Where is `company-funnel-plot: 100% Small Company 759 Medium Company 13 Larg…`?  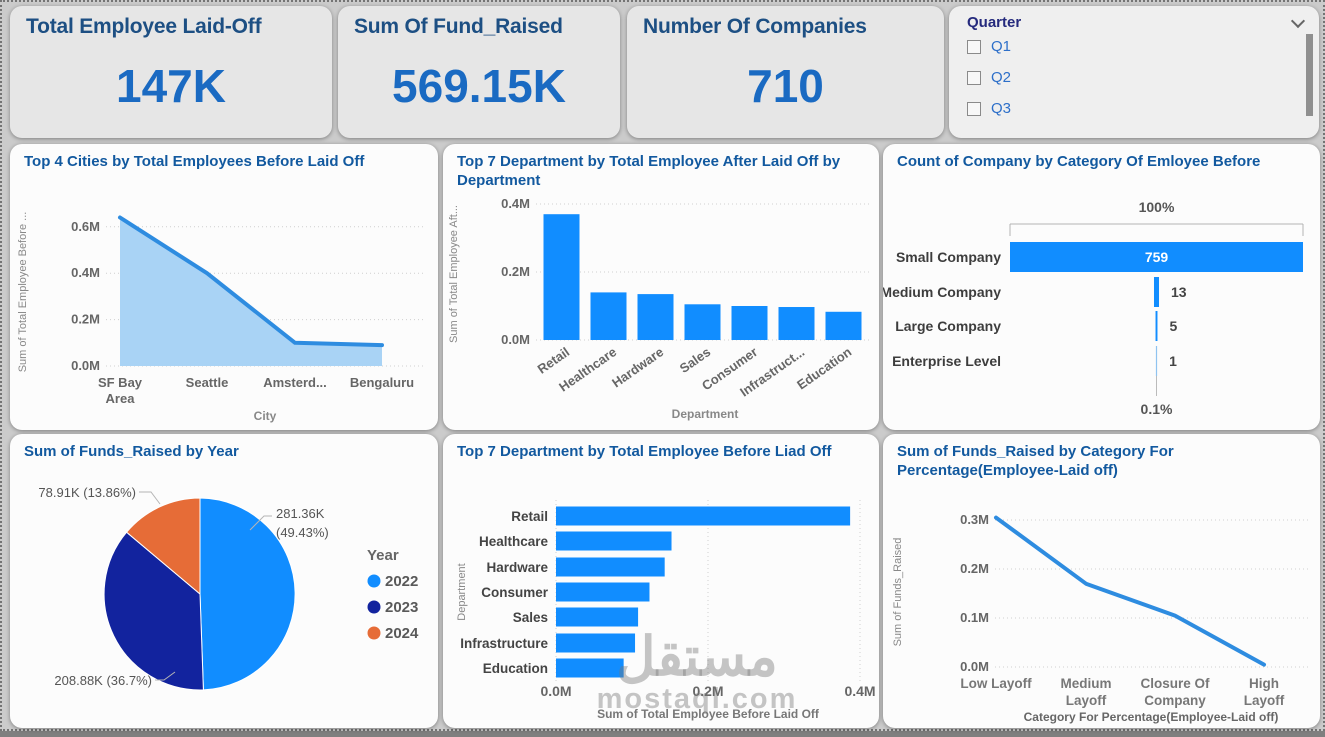
company-funnel-plot: 100% Small Company 759 Medium Company 13 Larg… is located at coordinates (1101, 310).